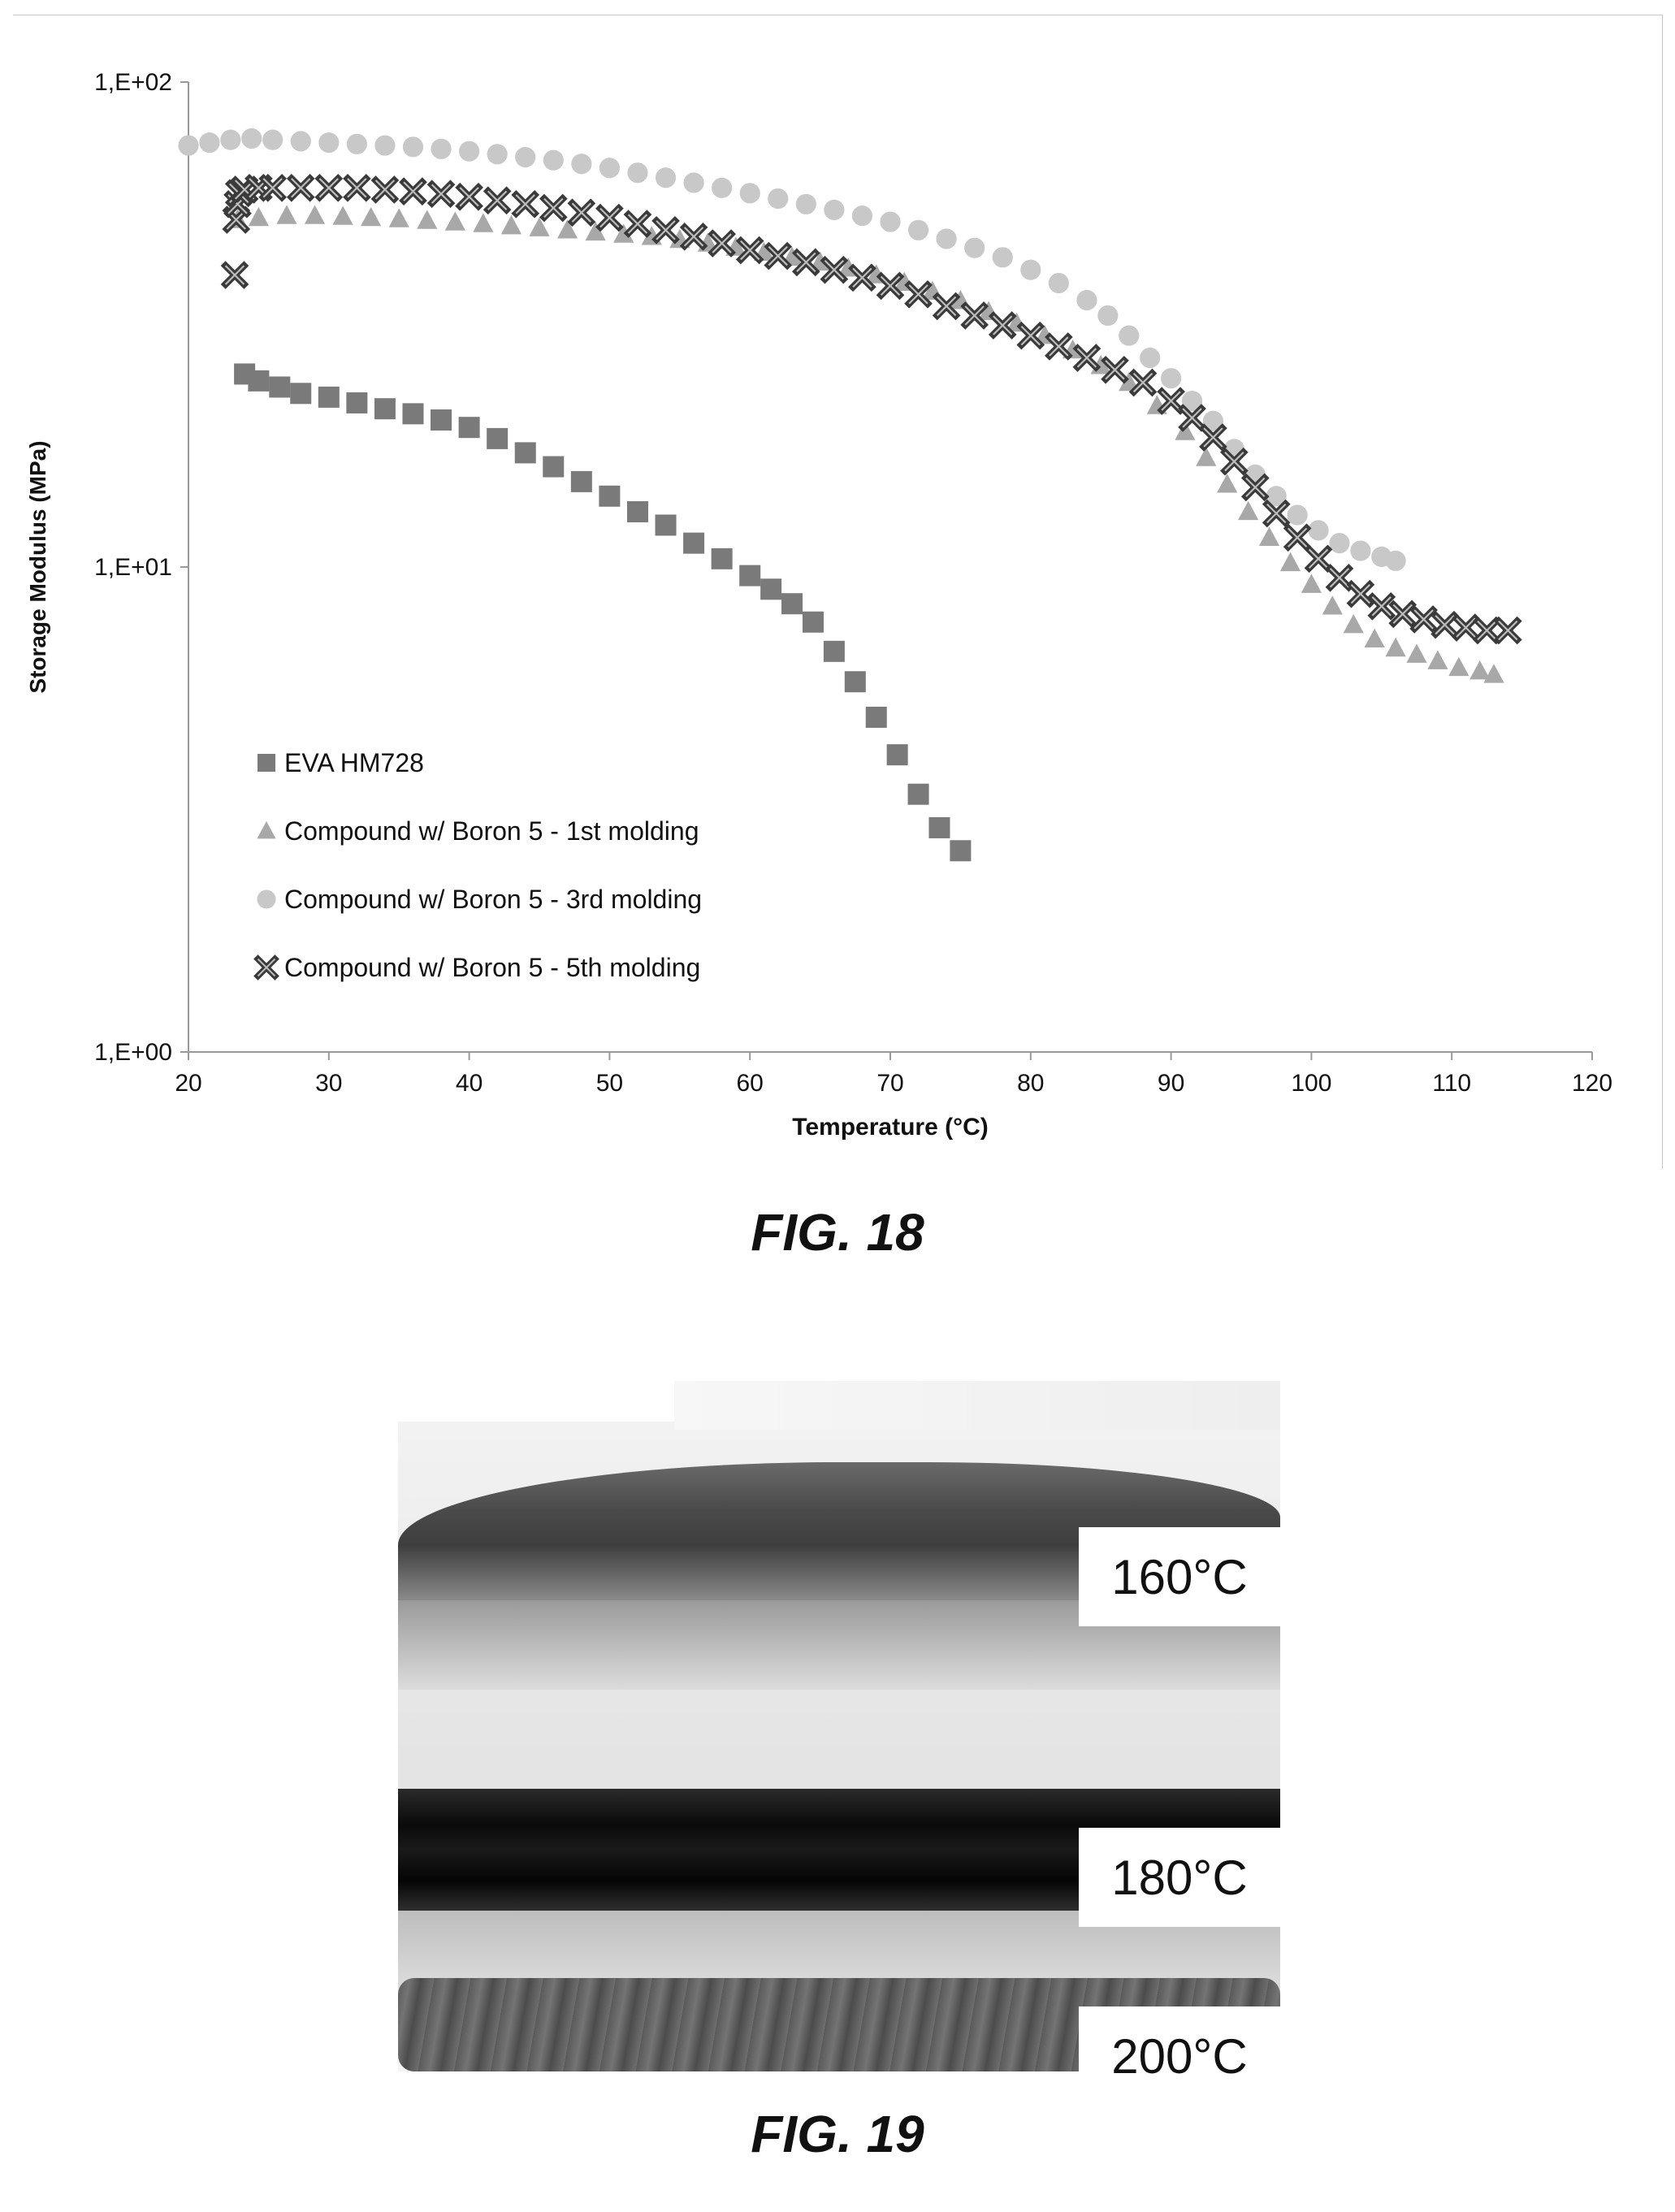 The height and width of the screenshot is (2212, 1675). I want to click on y-tick-label: 1,E+02, so click(133, 82).